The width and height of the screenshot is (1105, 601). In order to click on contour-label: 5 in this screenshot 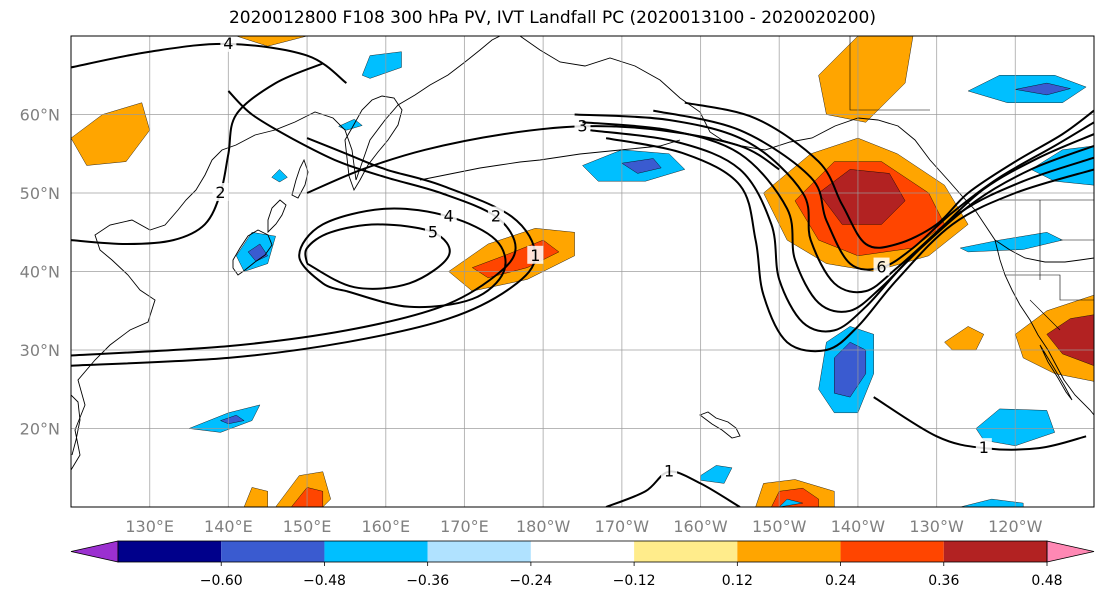, I will do `click(433, 231)`.